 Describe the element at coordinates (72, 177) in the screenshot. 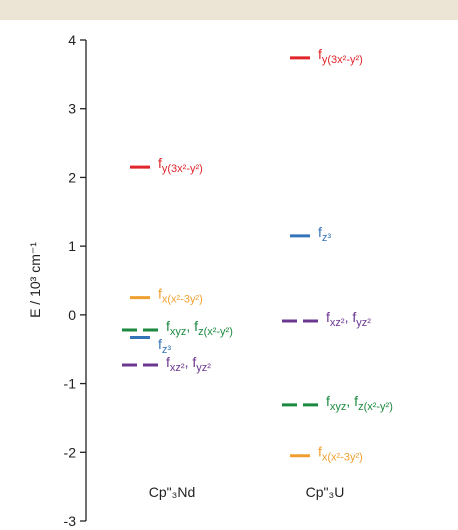

I see `y-tick-label: 2` at that location.